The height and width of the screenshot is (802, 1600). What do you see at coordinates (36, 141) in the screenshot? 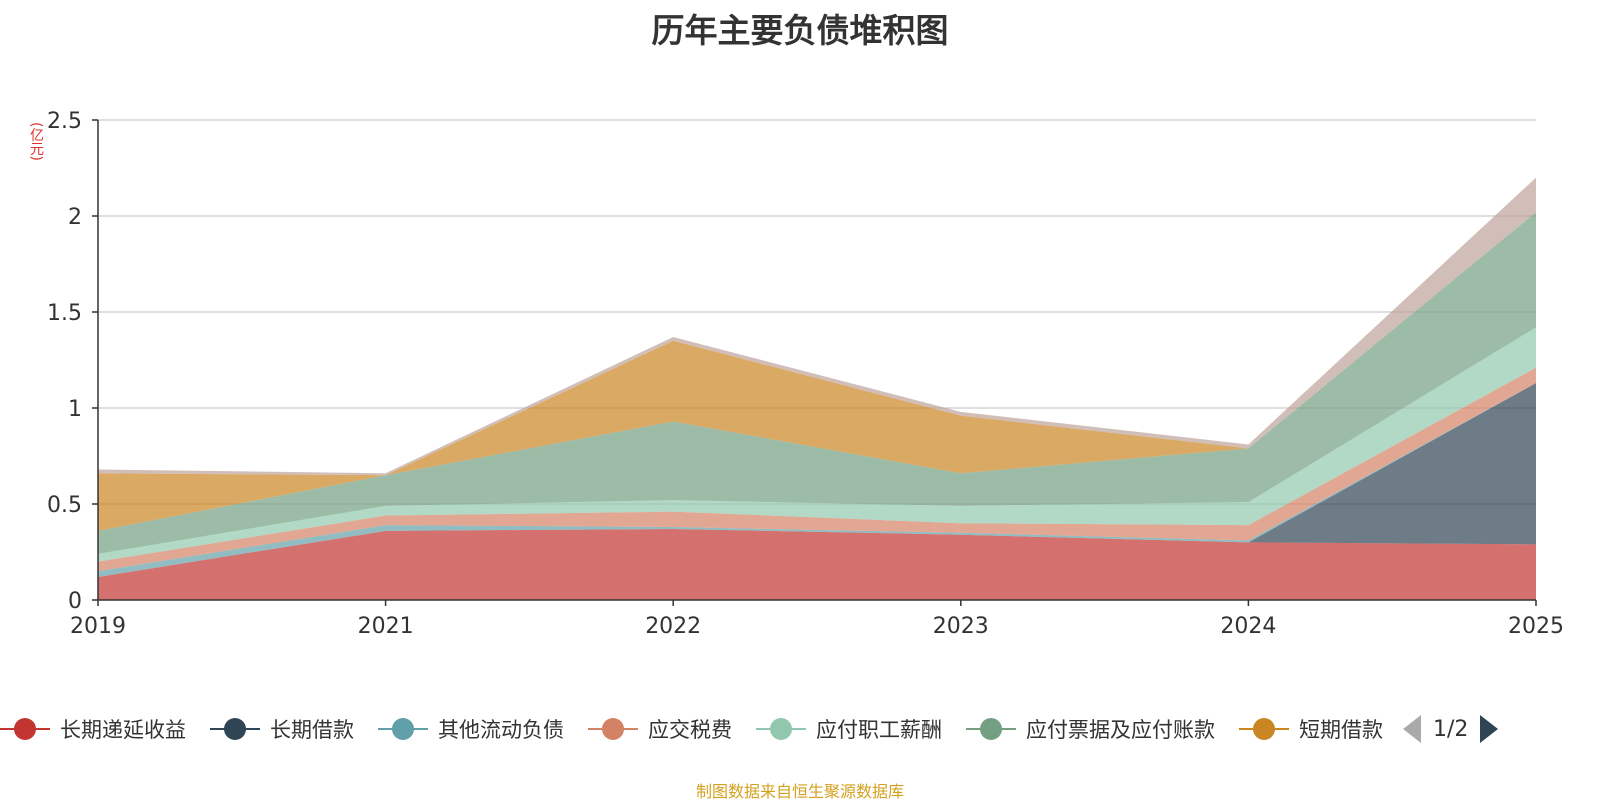
I see `y-axis-unit-label: (亿元)` at bounding box center [36, 141].